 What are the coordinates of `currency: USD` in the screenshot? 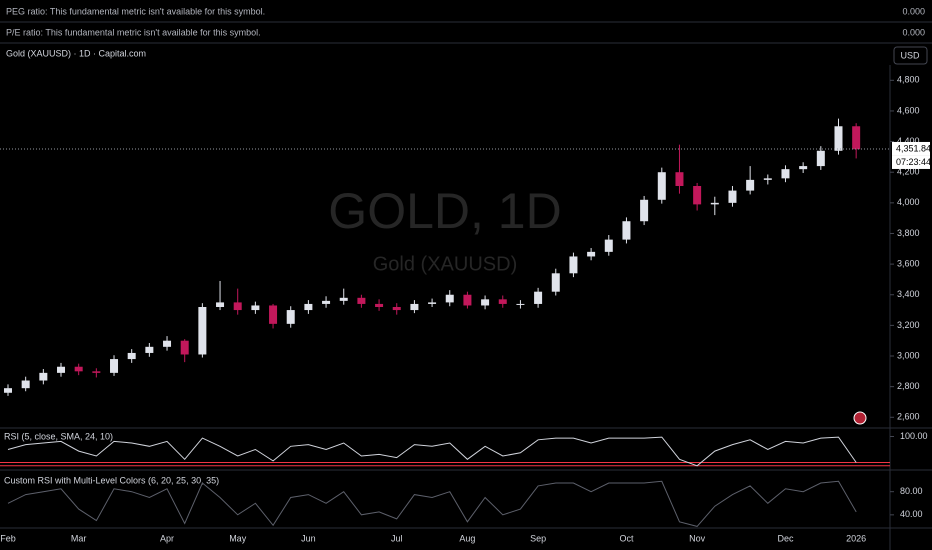 It's located at (910, 55).